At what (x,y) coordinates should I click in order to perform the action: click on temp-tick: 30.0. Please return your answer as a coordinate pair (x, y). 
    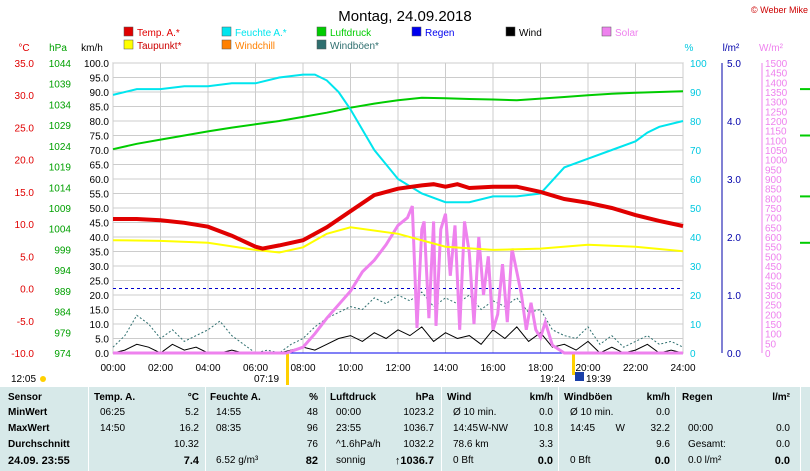
    Looking at the image, I should click on (25, 96).